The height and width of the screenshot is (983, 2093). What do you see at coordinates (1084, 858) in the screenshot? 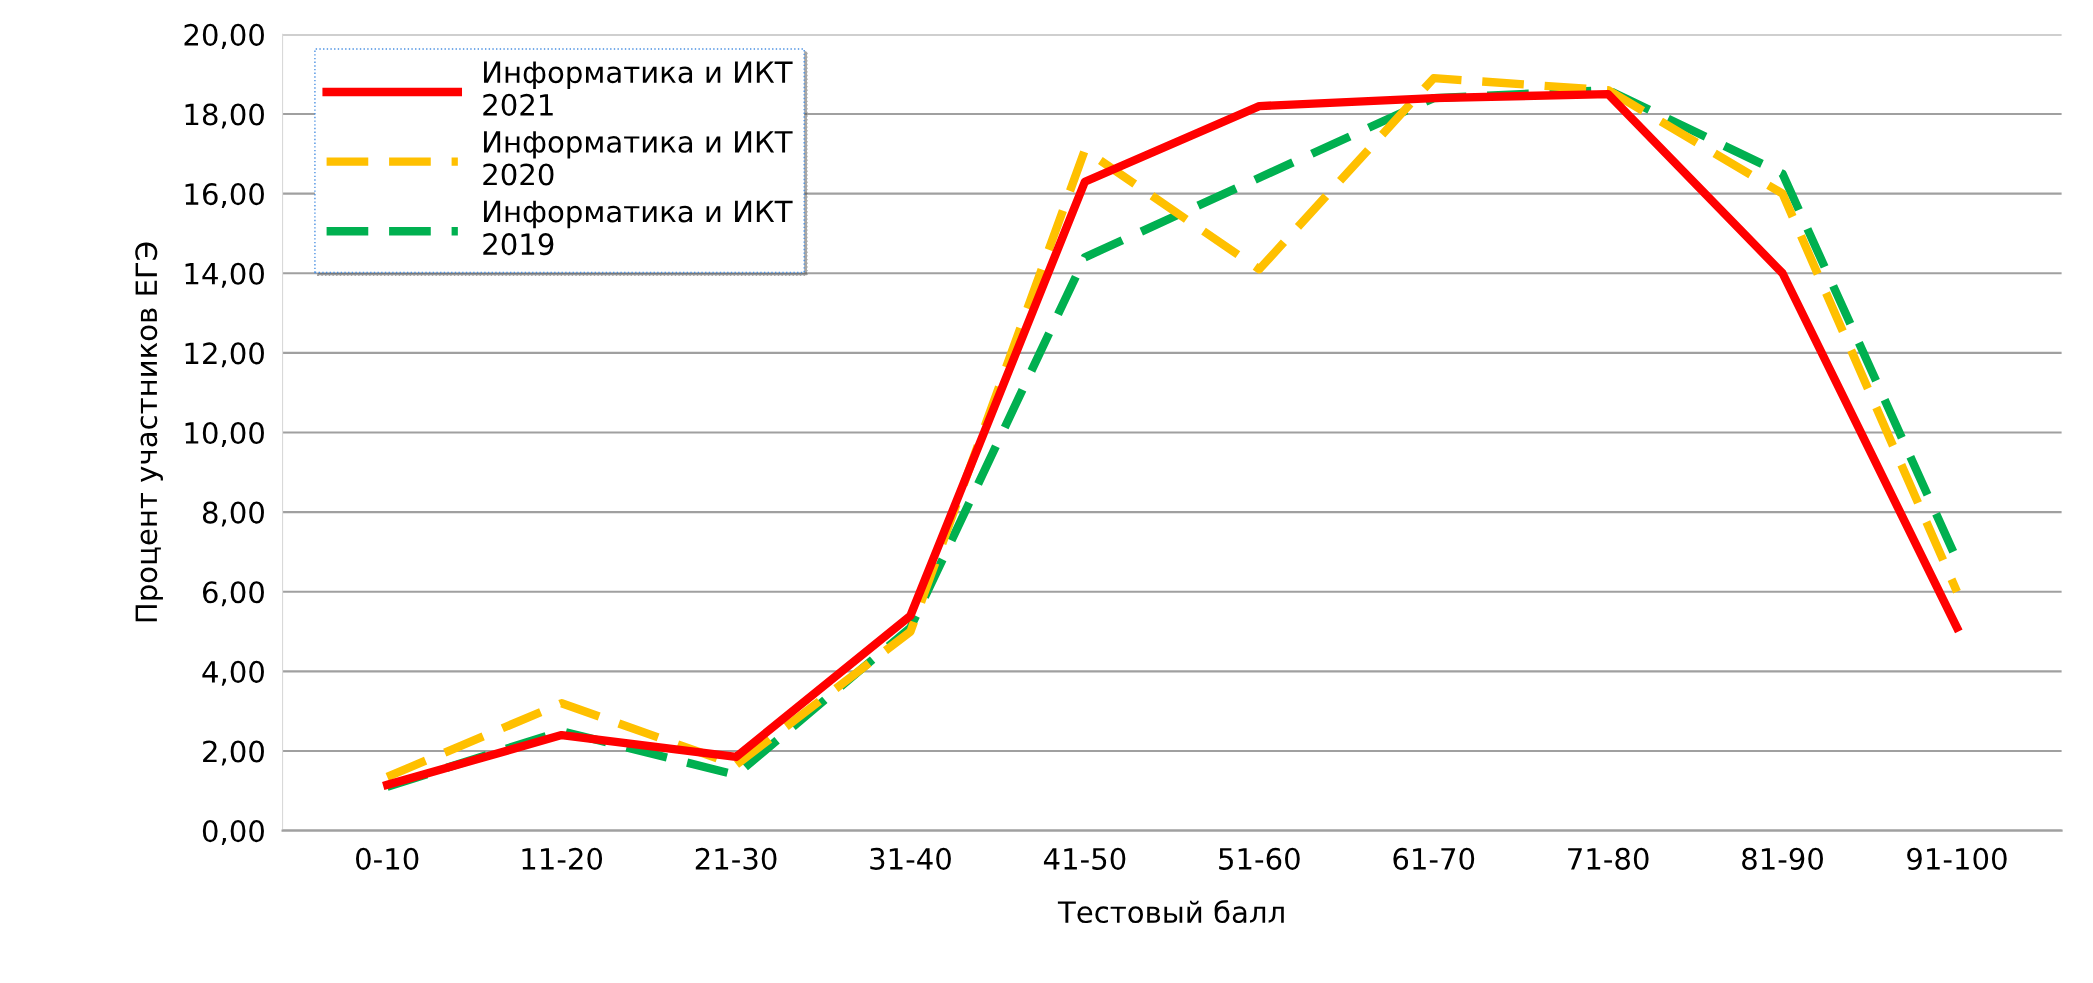
I see `x-tick-label: 41-50` at bounding box center [1084, 858].